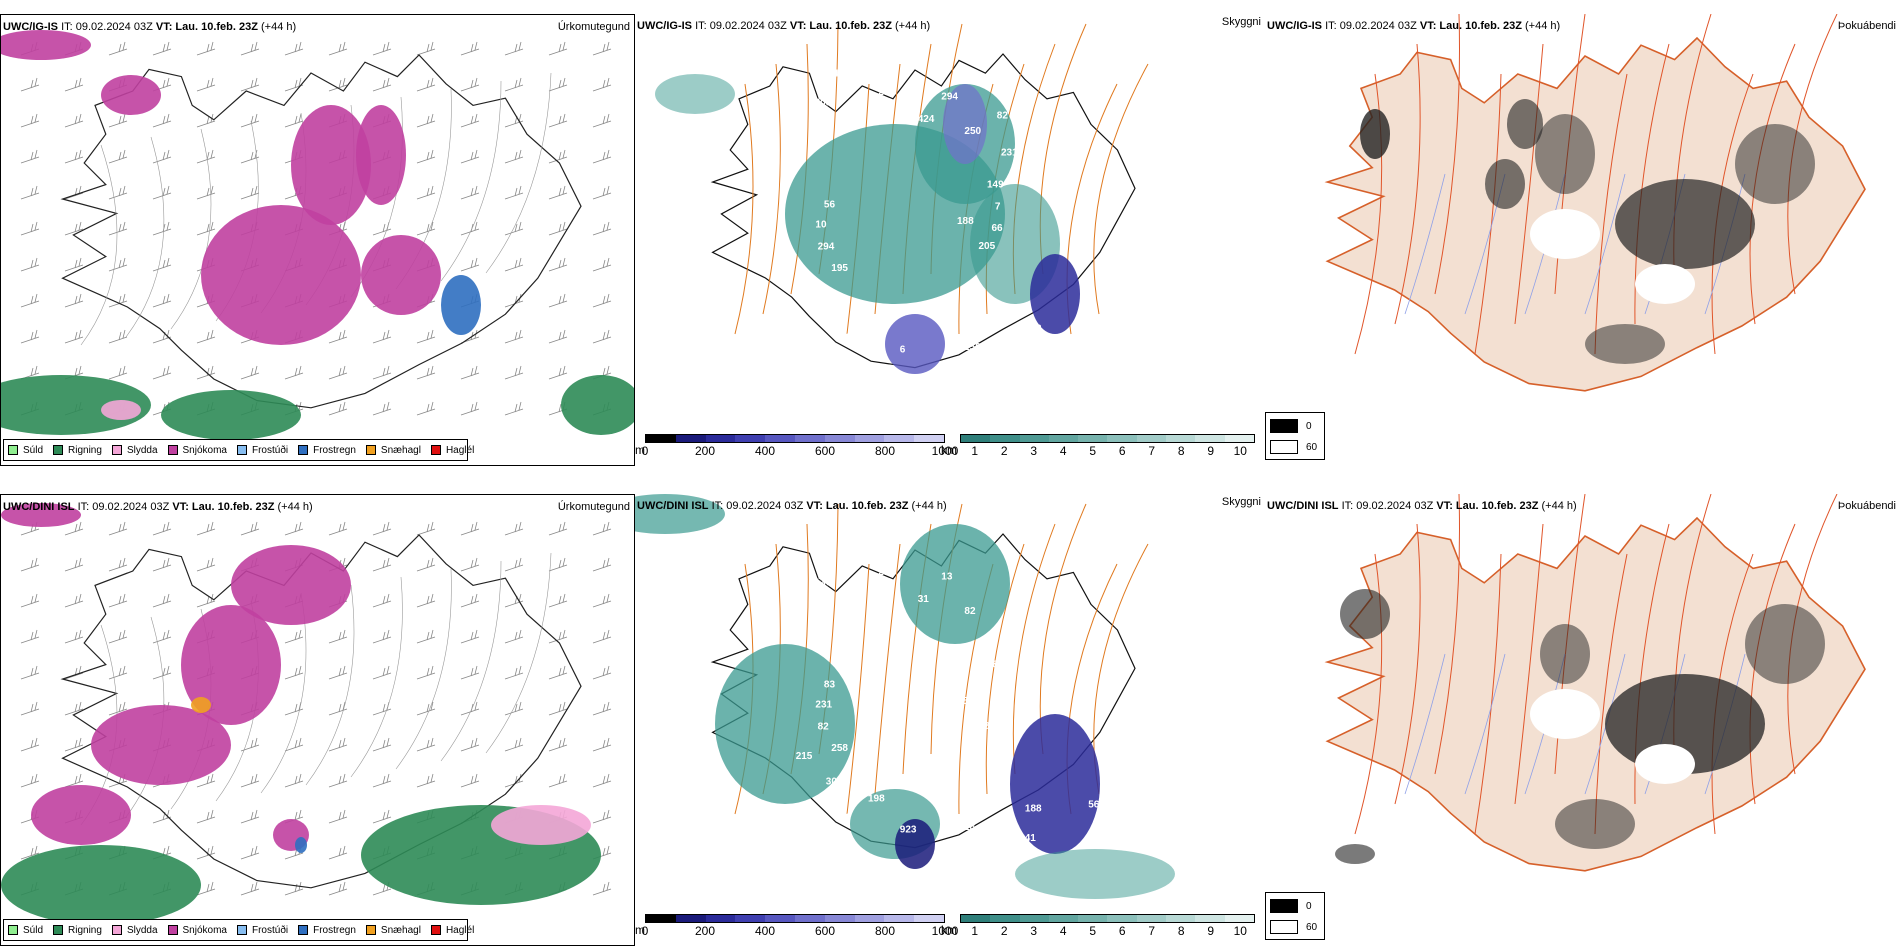 This screenshot has height=950, width=1900. What do you see at coordinates (947, 449) in the screenshot?
I see `colorbars: m 0 200 400 600 800 1000 km 1 2 3 4 5 6 7 8 9 10` at bounding box center [947, 449].